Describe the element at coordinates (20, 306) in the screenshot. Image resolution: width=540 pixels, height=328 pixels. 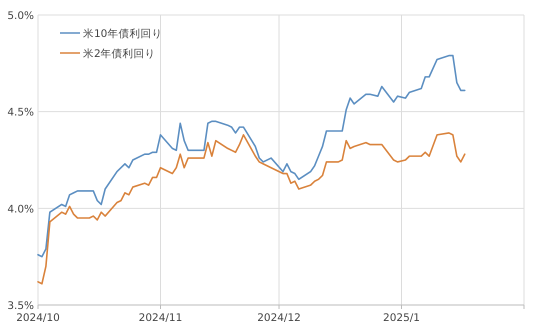
I see `y-tick-label: 3.5%` at that location.